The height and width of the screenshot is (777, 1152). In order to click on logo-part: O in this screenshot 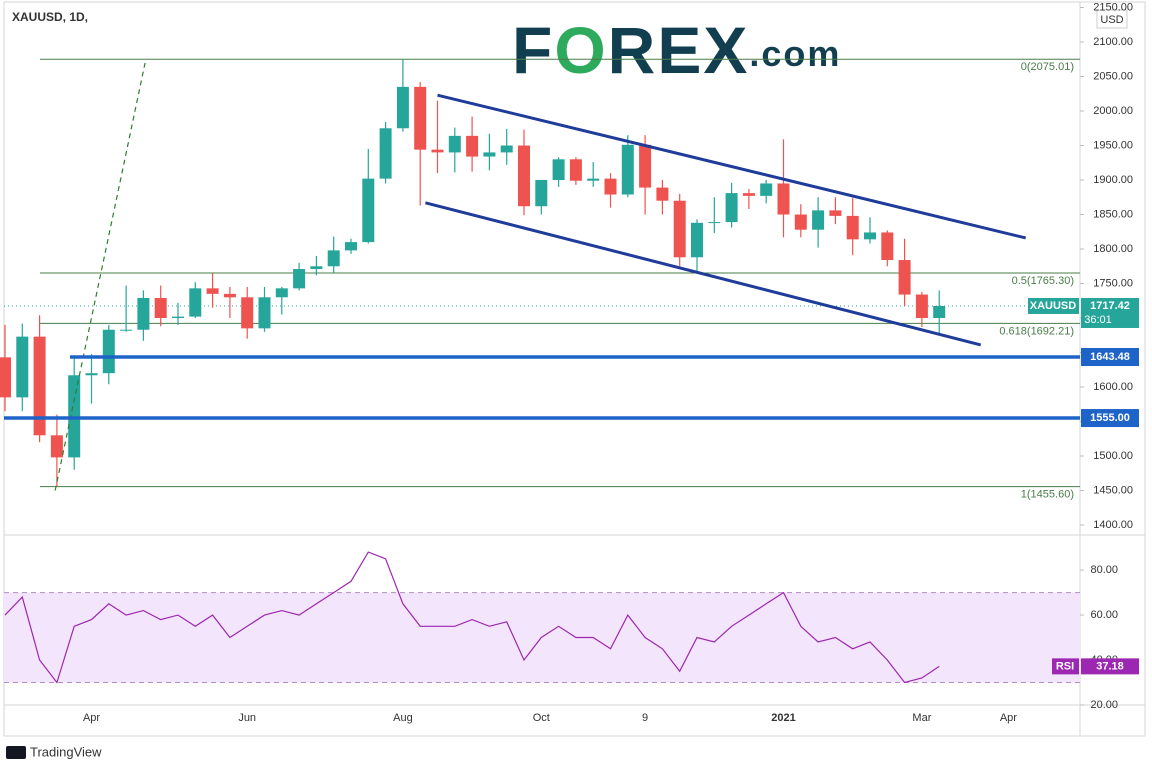, I will do `click(580, 50)`.